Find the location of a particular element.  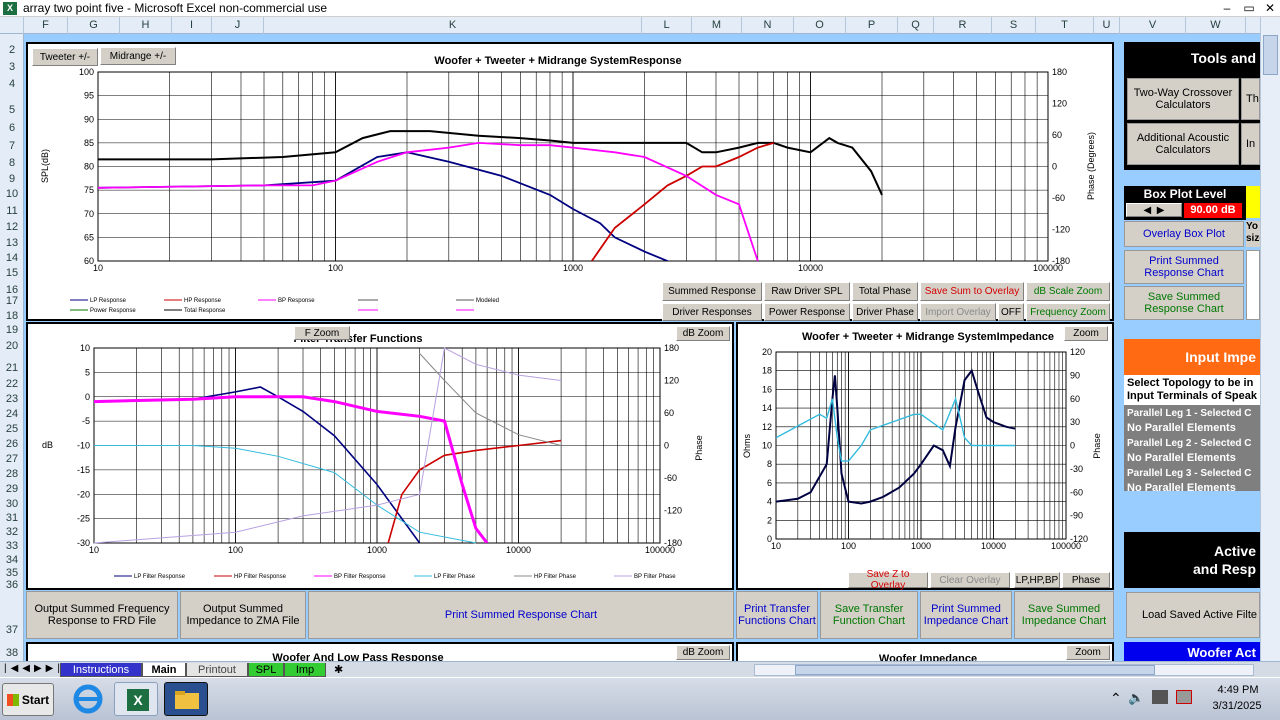

row-header: 6 is located at coordinates (12, 128).